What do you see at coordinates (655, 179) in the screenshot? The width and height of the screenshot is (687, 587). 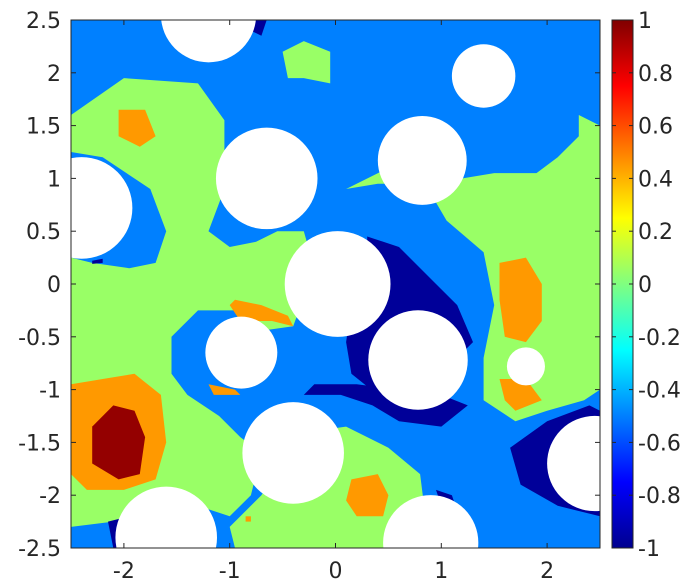 I see `colorbar-tick-label: 0.4` at bounding box center [655, 179].